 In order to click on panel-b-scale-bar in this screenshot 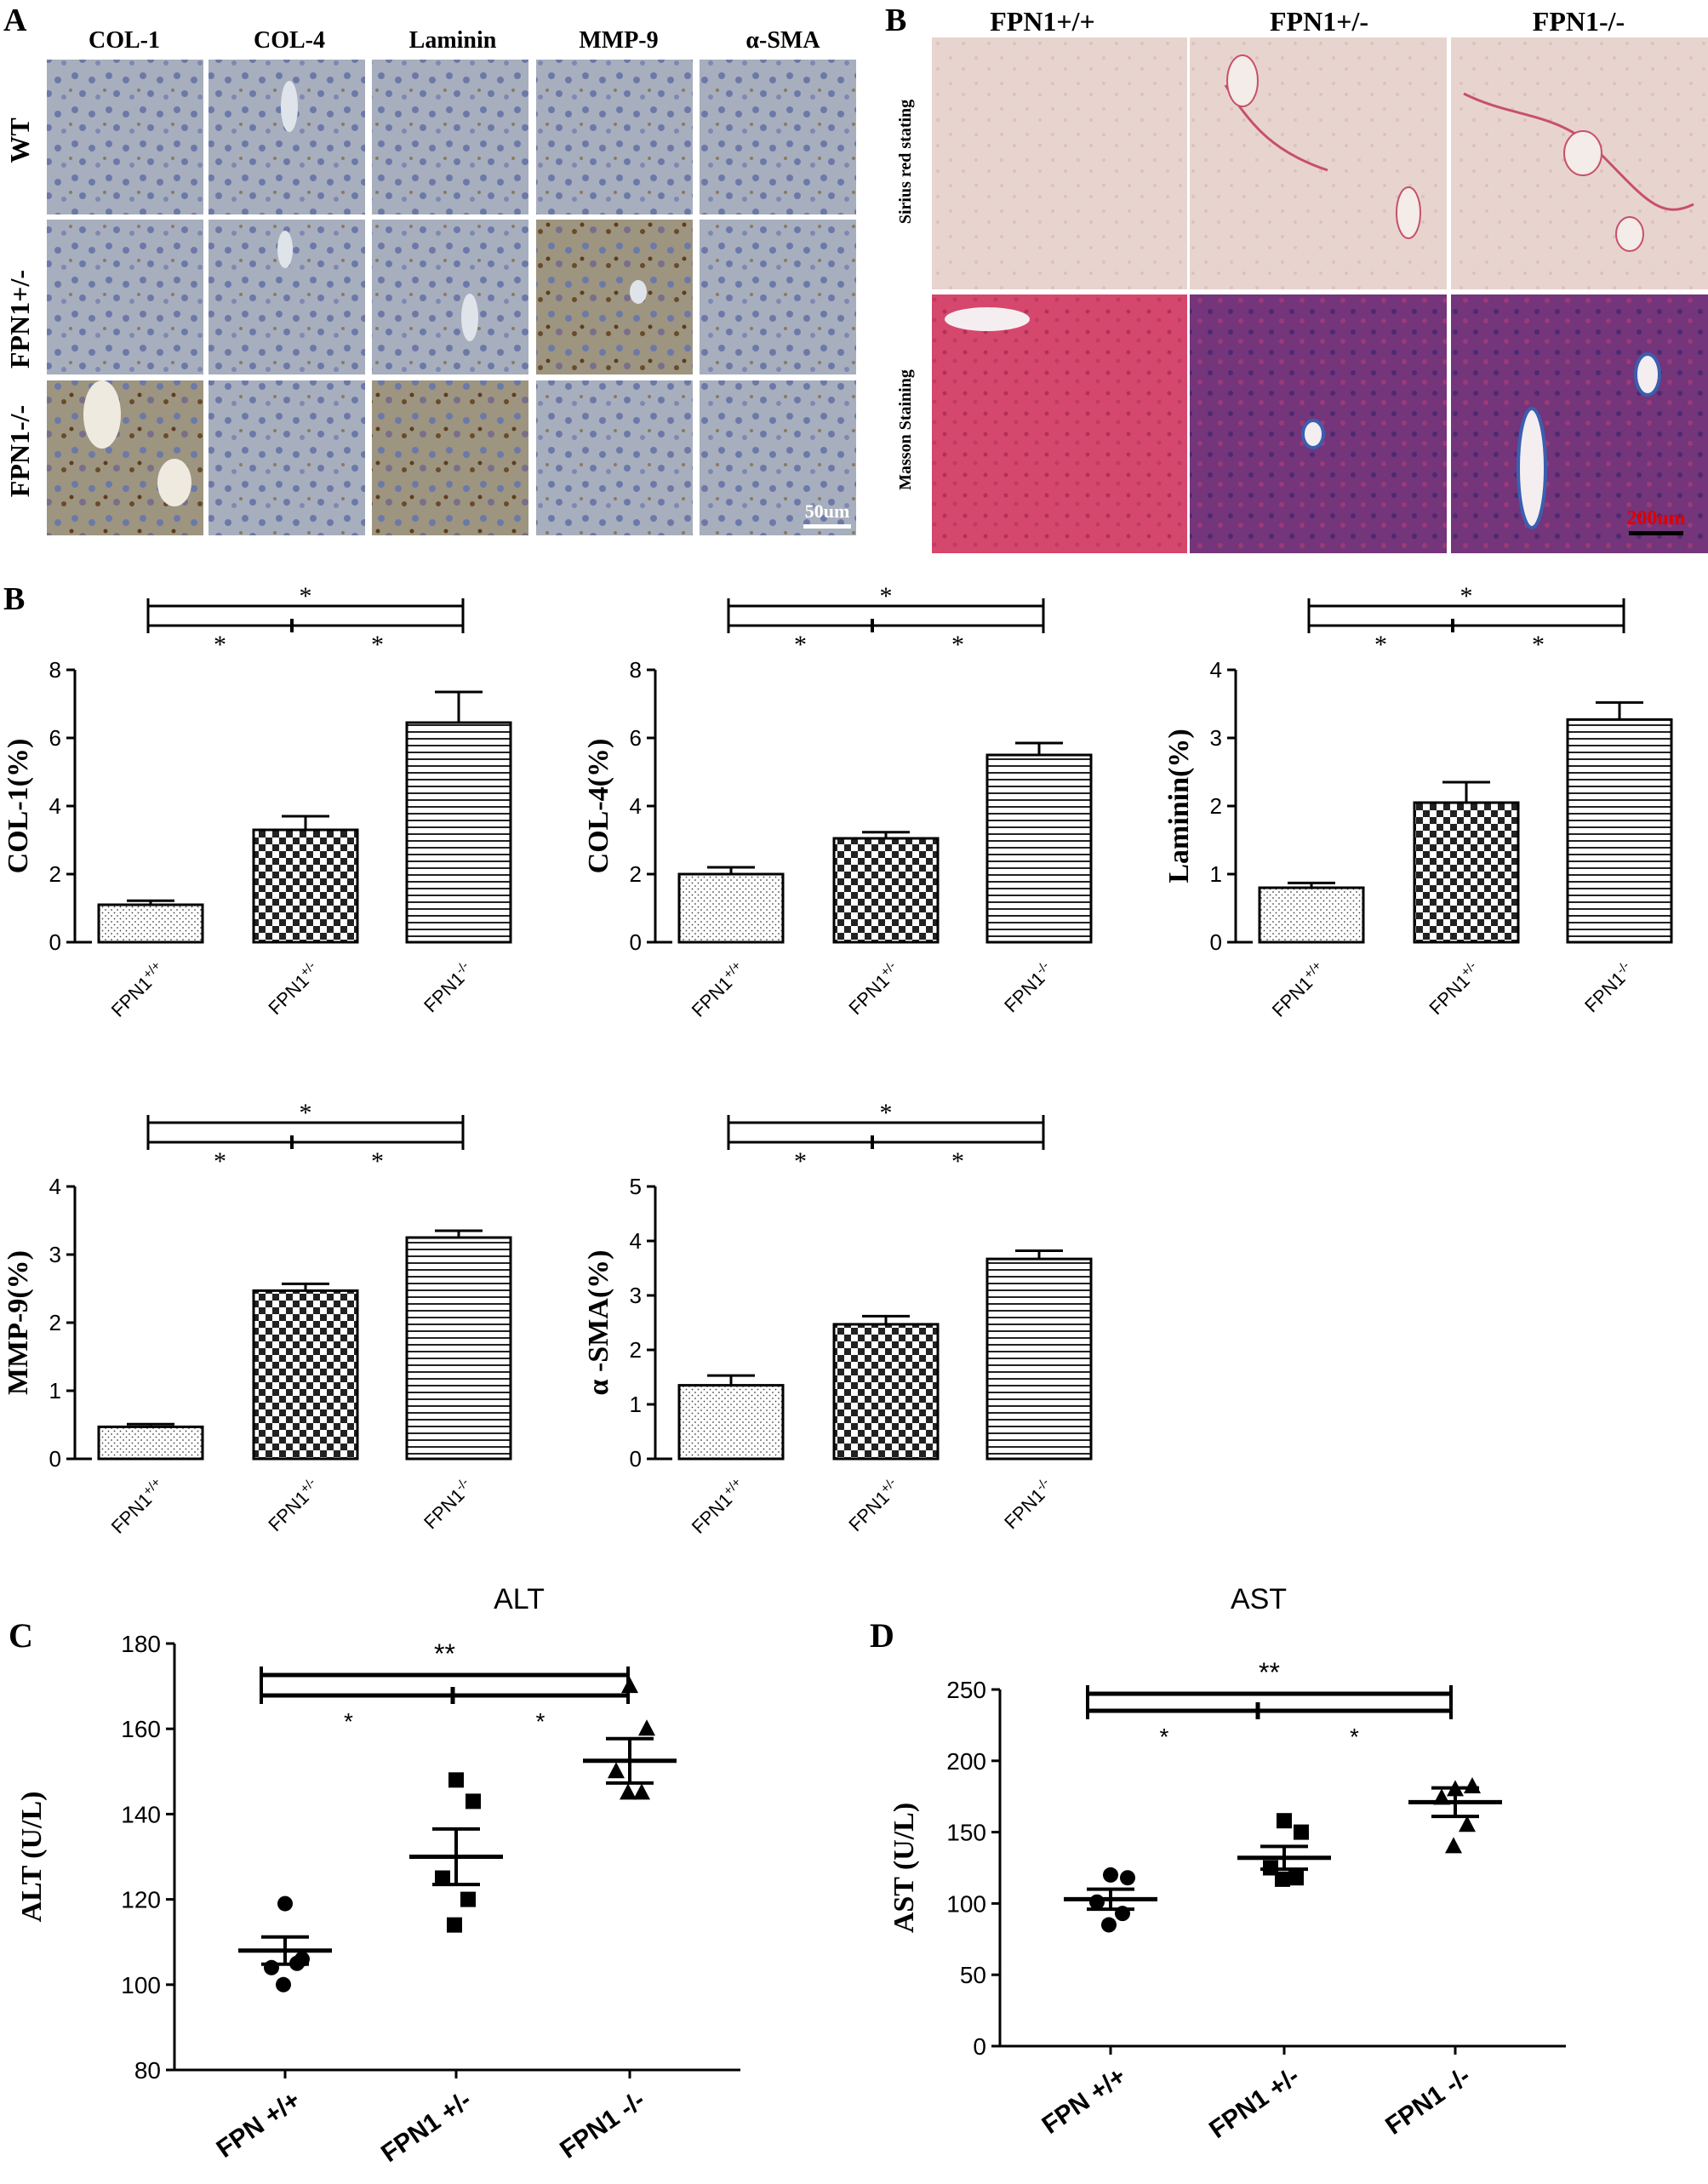, I will do `click(1656, 533)`.